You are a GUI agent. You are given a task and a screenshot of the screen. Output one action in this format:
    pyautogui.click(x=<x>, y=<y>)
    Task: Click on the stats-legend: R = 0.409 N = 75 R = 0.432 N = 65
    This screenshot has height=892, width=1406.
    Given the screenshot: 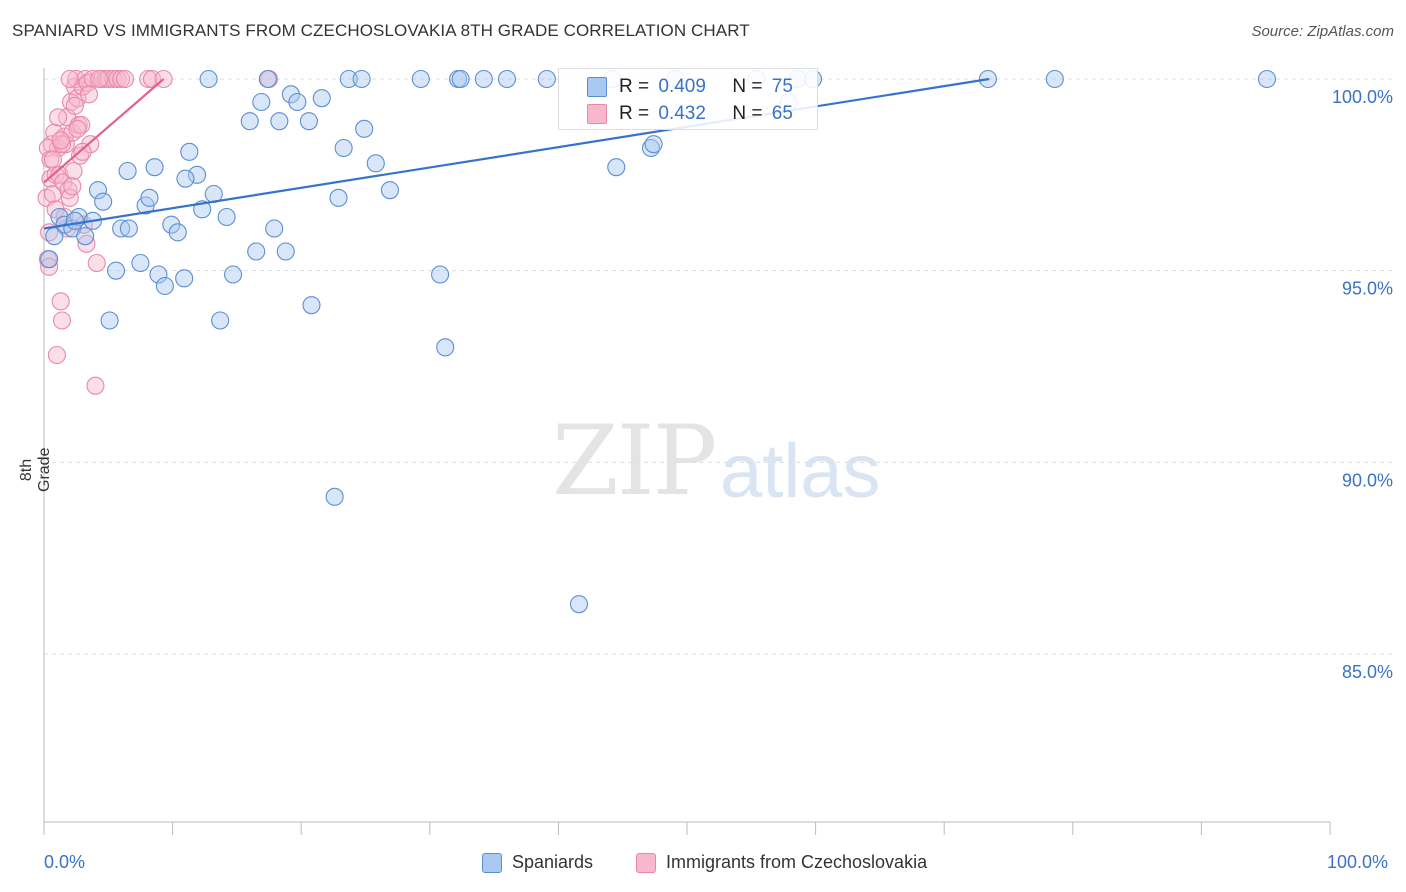 What is the action you would take?
    pyautogui.click(x=688, y=99)
    